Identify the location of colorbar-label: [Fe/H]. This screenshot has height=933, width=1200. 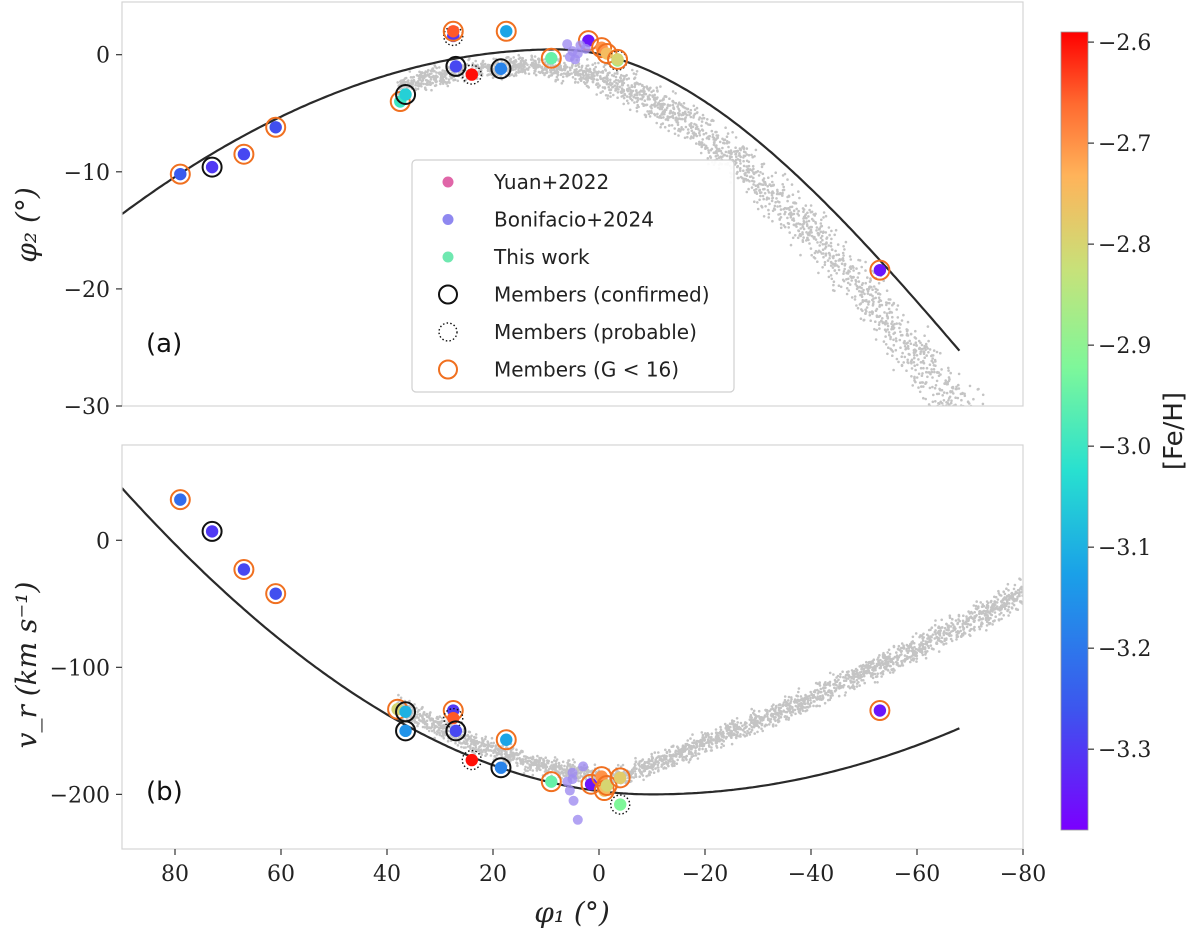
(1174, 431).